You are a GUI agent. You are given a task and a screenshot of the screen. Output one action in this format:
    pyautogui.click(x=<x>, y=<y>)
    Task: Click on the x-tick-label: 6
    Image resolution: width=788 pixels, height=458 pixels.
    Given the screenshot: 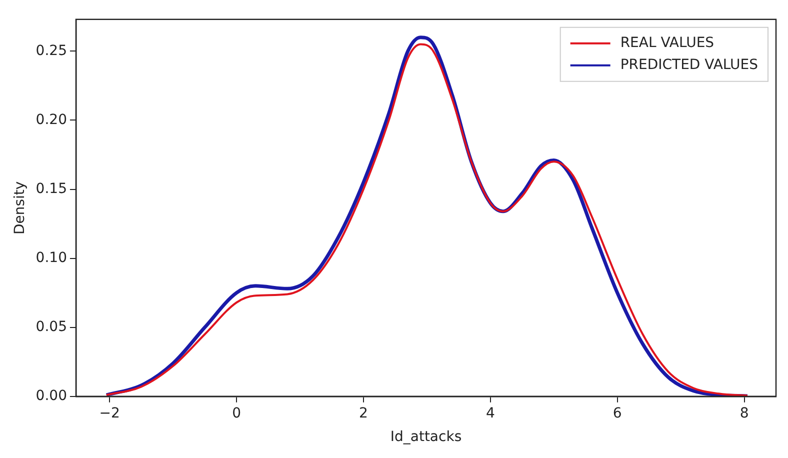 What is the action you would take?
    pyautogui.click(x=617, y=413)
    